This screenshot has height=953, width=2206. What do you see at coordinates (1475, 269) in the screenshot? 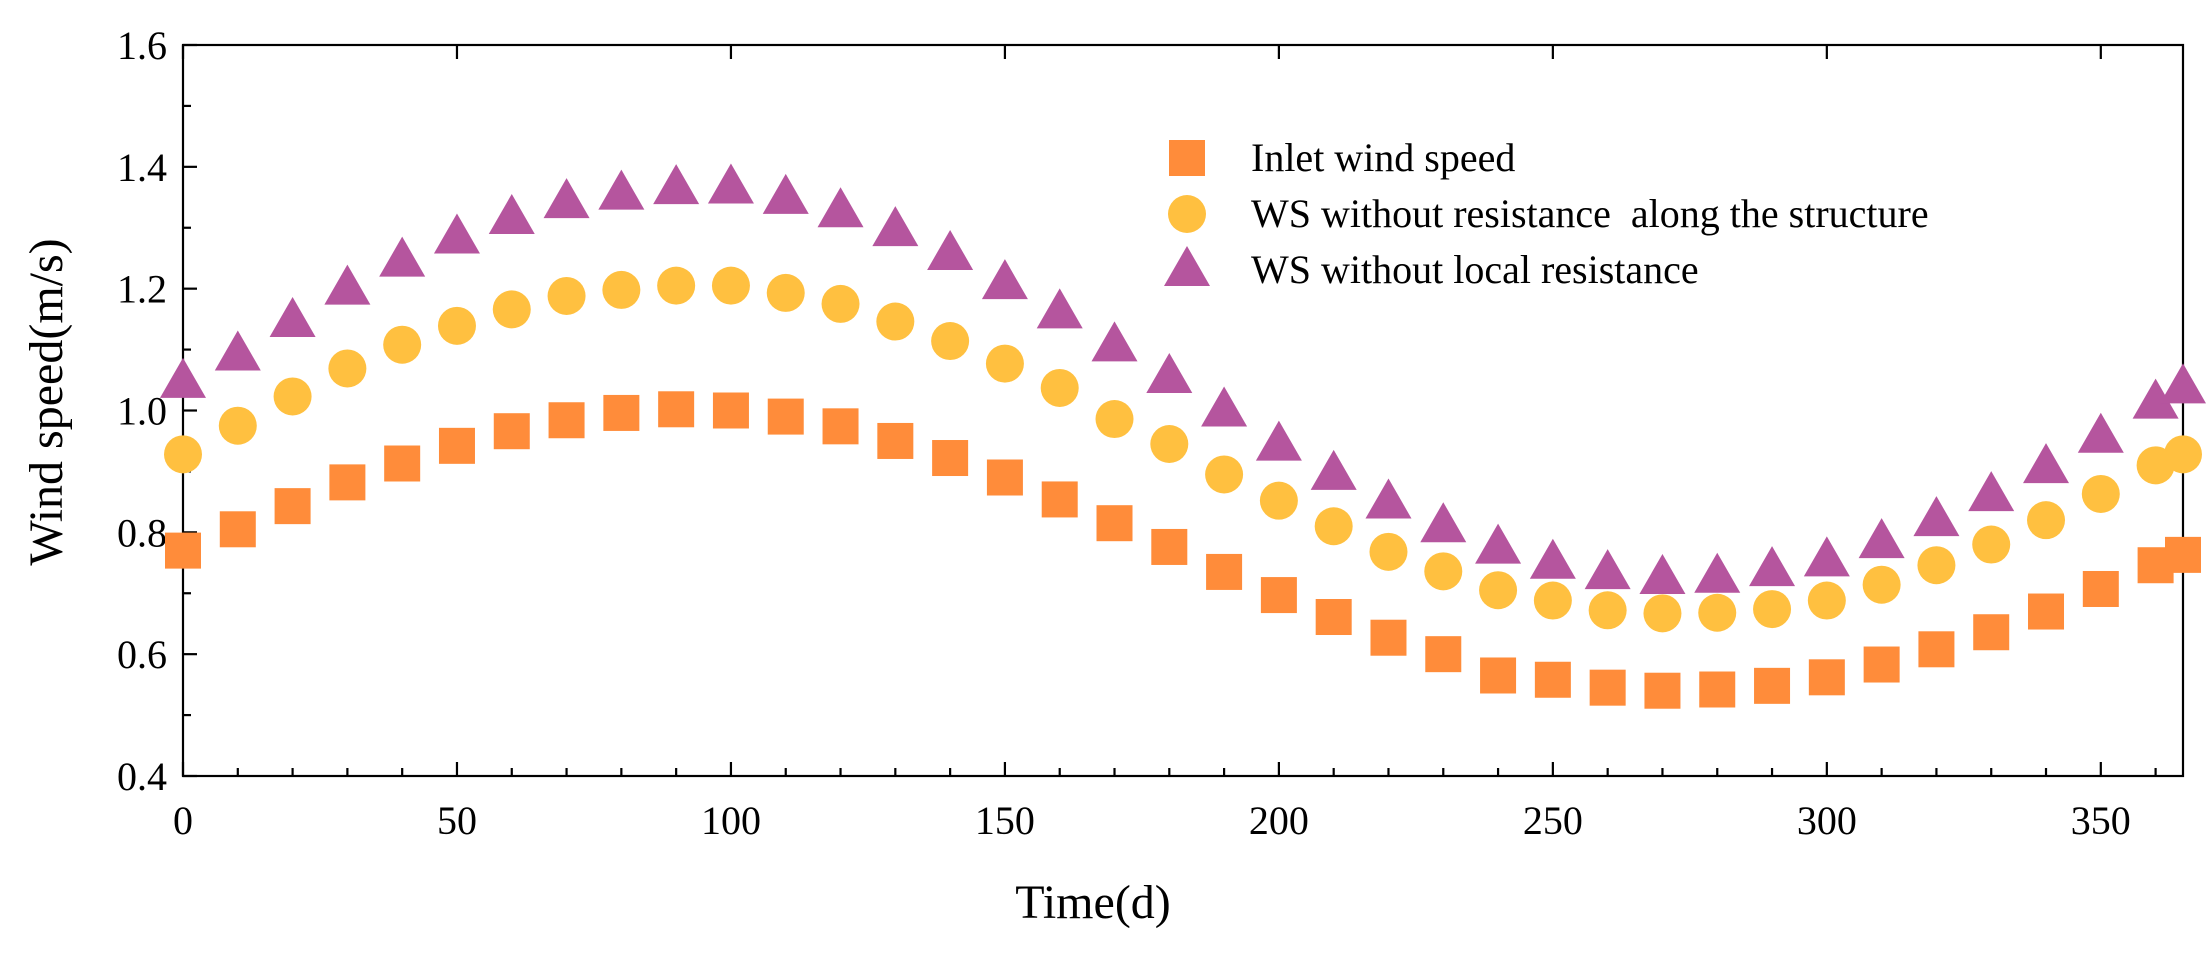
I see `legend-label: WS without local resistance` at bounding box center [1475, 269].